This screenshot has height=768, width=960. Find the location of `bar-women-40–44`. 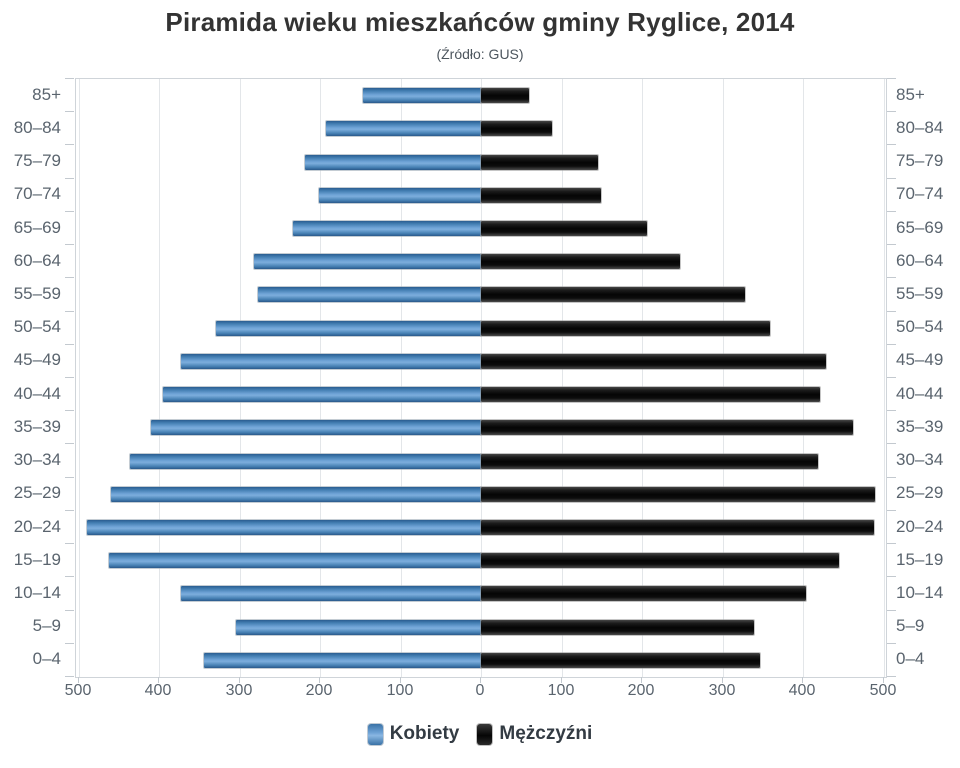

bar-women-40–44 is located at coordinates (322, 395).